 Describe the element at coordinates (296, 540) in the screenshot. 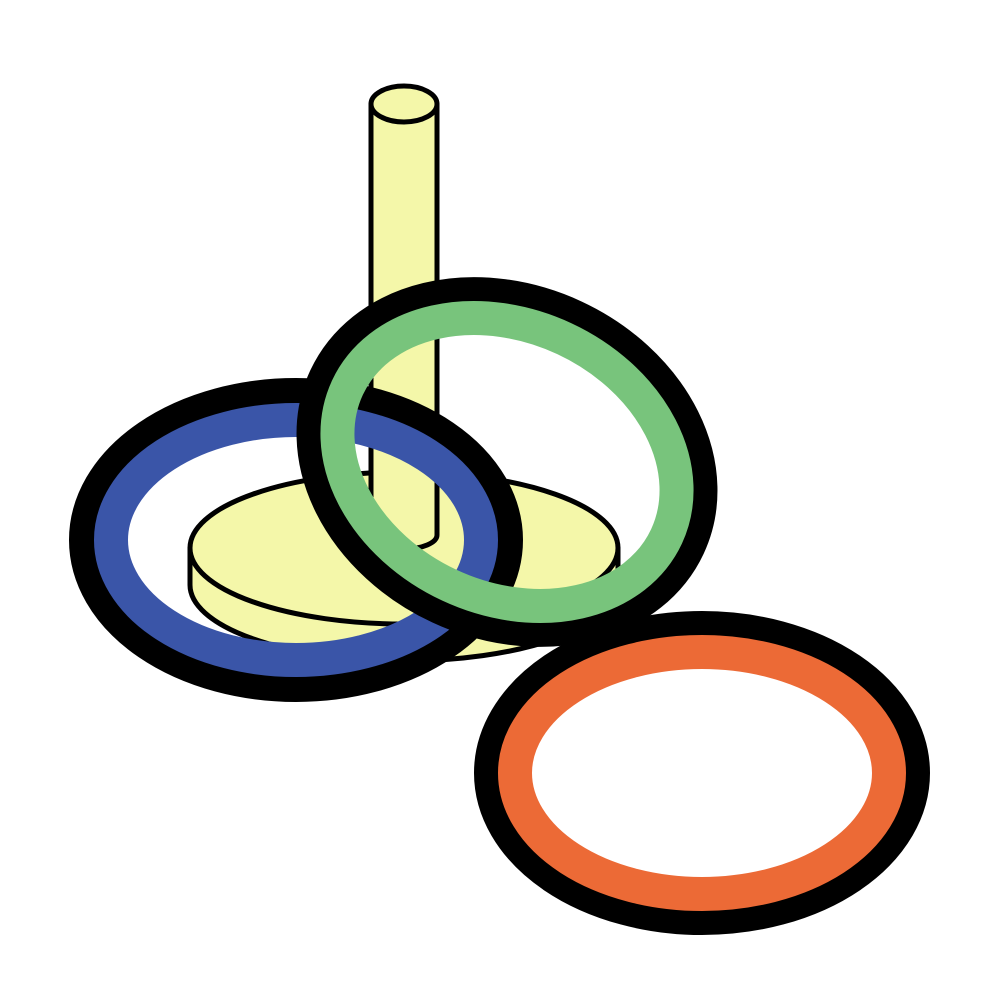

I see `blue-ring` at that location.